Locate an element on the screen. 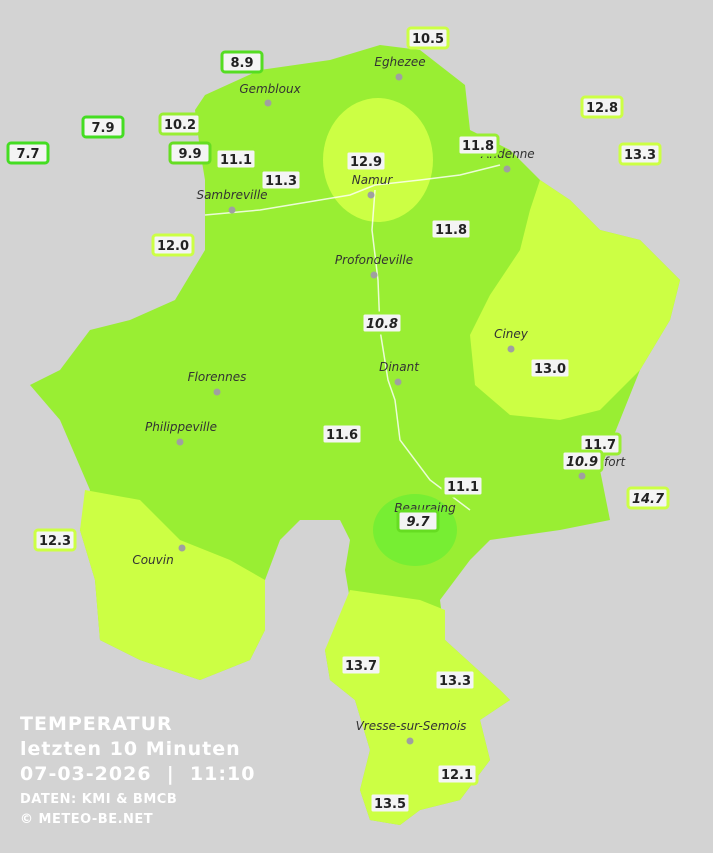 The height and width of the screenshot is (853, 713). station: 10.9 is located at coordinates (582, 461).